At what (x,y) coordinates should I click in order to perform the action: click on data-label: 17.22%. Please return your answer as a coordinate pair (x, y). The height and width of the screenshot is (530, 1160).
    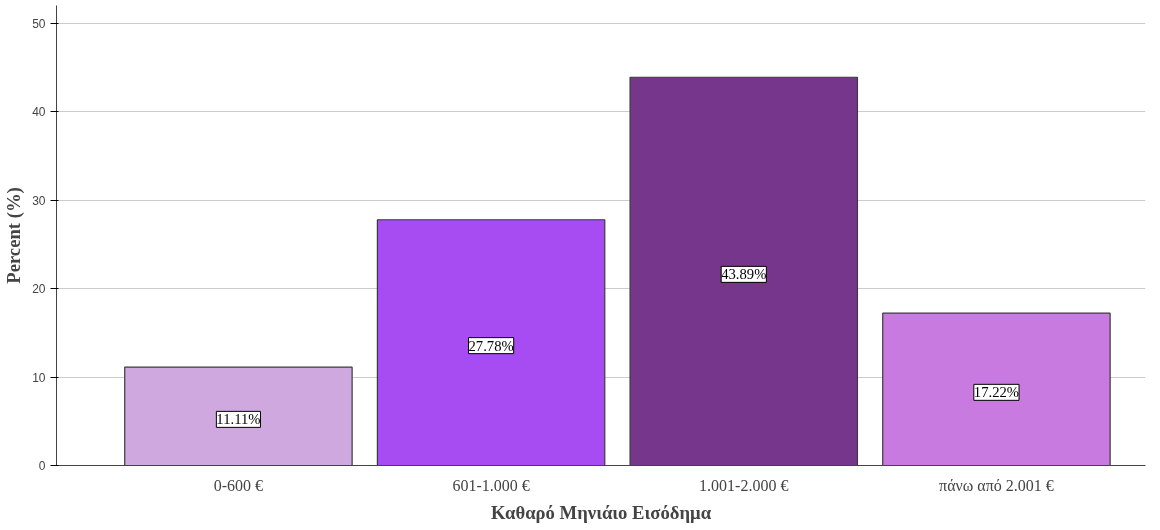
    Looking at the image, I should click on (996, 392).